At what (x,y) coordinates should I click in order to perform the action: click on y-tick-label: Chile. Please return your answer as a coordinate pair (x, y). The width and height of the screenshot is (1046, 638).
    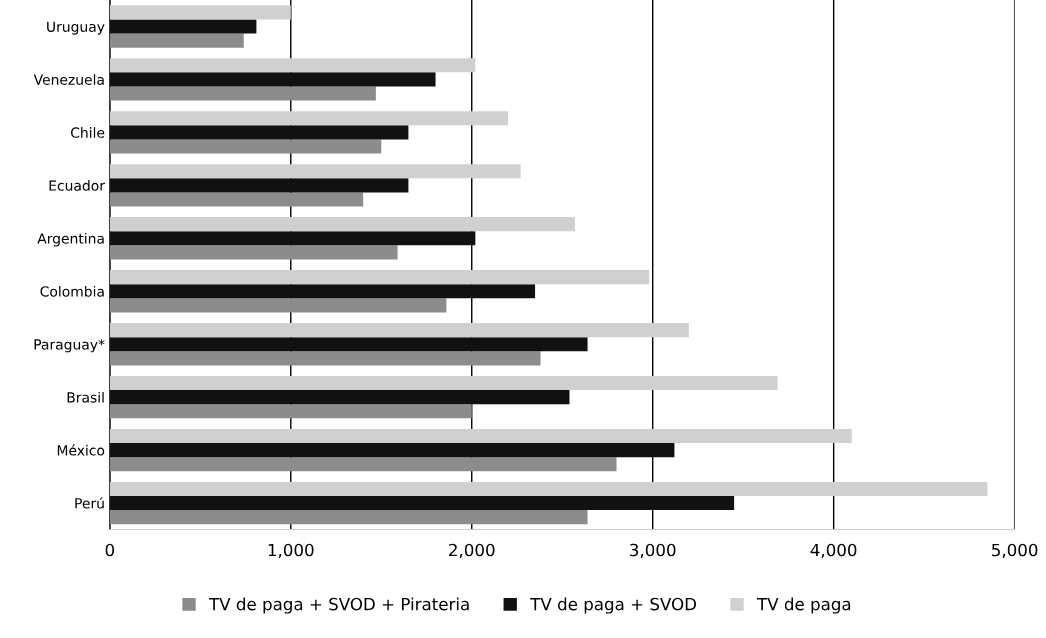
    Looking at the image, I should click on (87, 132).